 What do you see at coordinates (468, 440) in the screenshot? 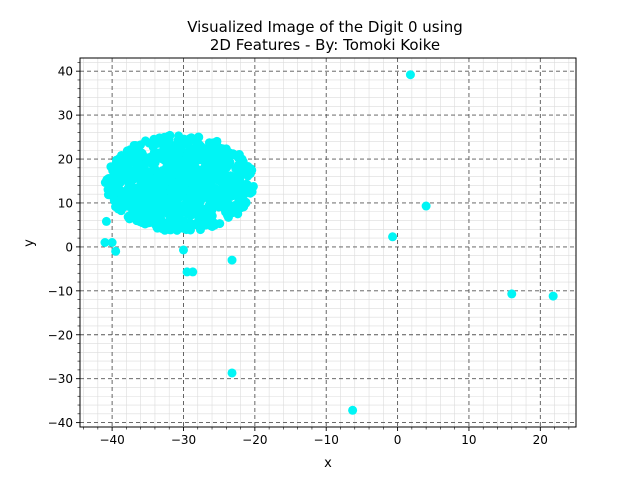
I see `x-tick-label: 10` at bounding box center [468, 440].